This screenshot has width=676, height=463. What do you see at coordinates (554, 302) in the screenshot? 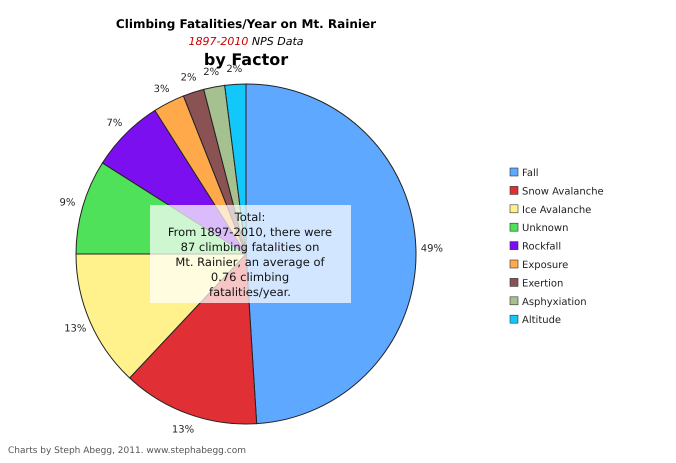
I see `legend-label: Asphyxiation` at bounding box center [554, 302].